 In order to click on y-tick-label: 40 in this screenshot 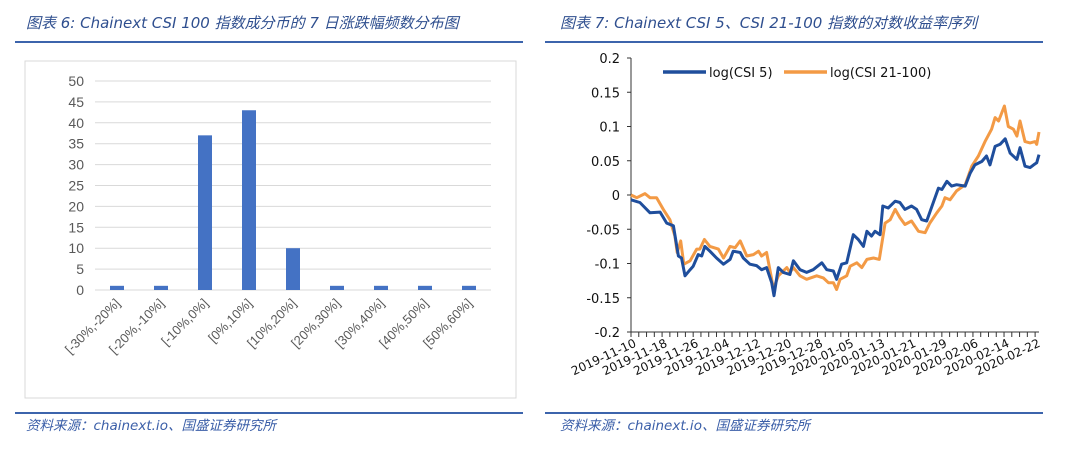, I will do `click(76, 123)`.